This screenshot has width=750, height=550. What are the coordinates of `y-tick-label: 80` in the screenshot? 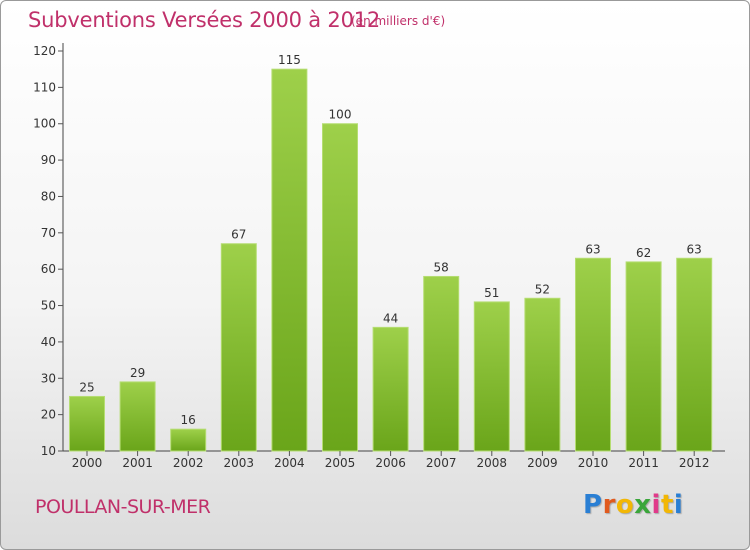 It's located at (48, 196).